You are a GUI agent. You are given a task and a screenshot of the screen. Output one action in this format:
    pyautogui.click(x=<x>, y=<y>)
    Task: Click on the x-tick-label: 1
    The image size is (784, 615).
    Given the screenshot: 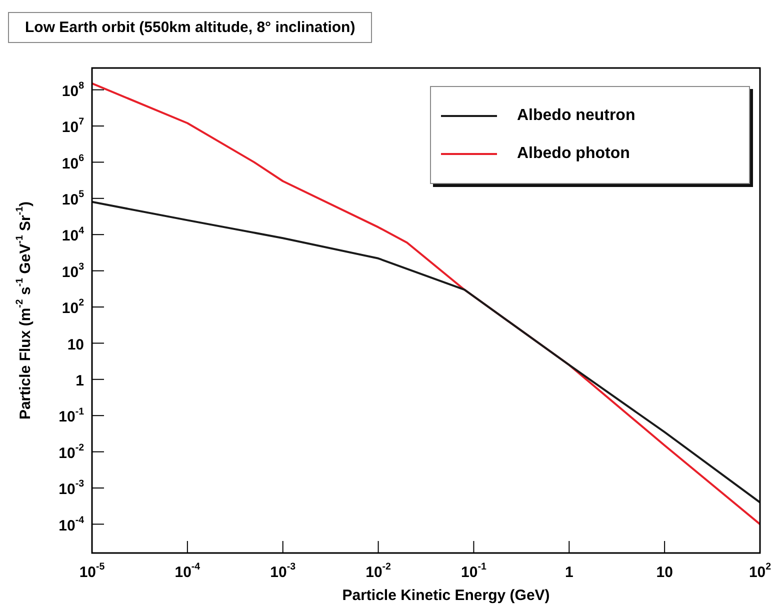 What is the action you would take?
    pyautogui.click(x=569, y=573)
    